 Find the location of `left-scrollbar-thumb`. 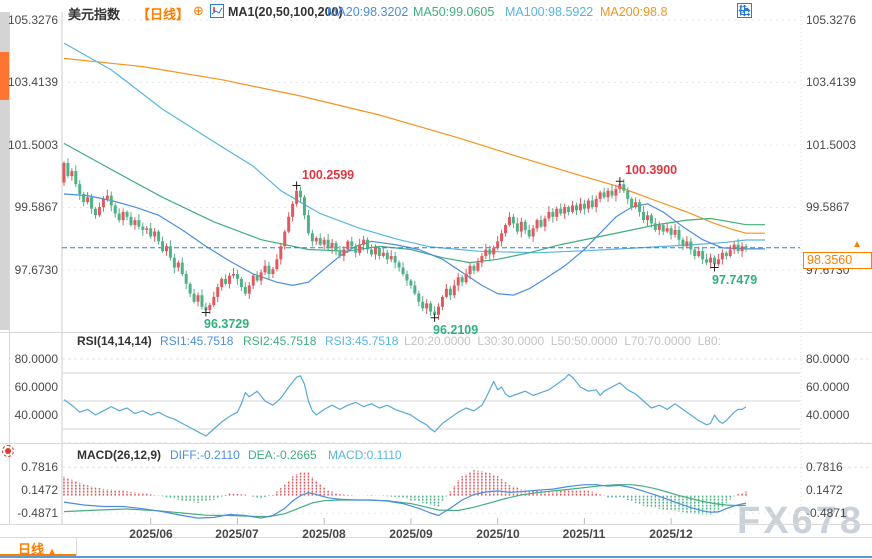

left-scrollbar-thumb is located at coordinates (4, 76).